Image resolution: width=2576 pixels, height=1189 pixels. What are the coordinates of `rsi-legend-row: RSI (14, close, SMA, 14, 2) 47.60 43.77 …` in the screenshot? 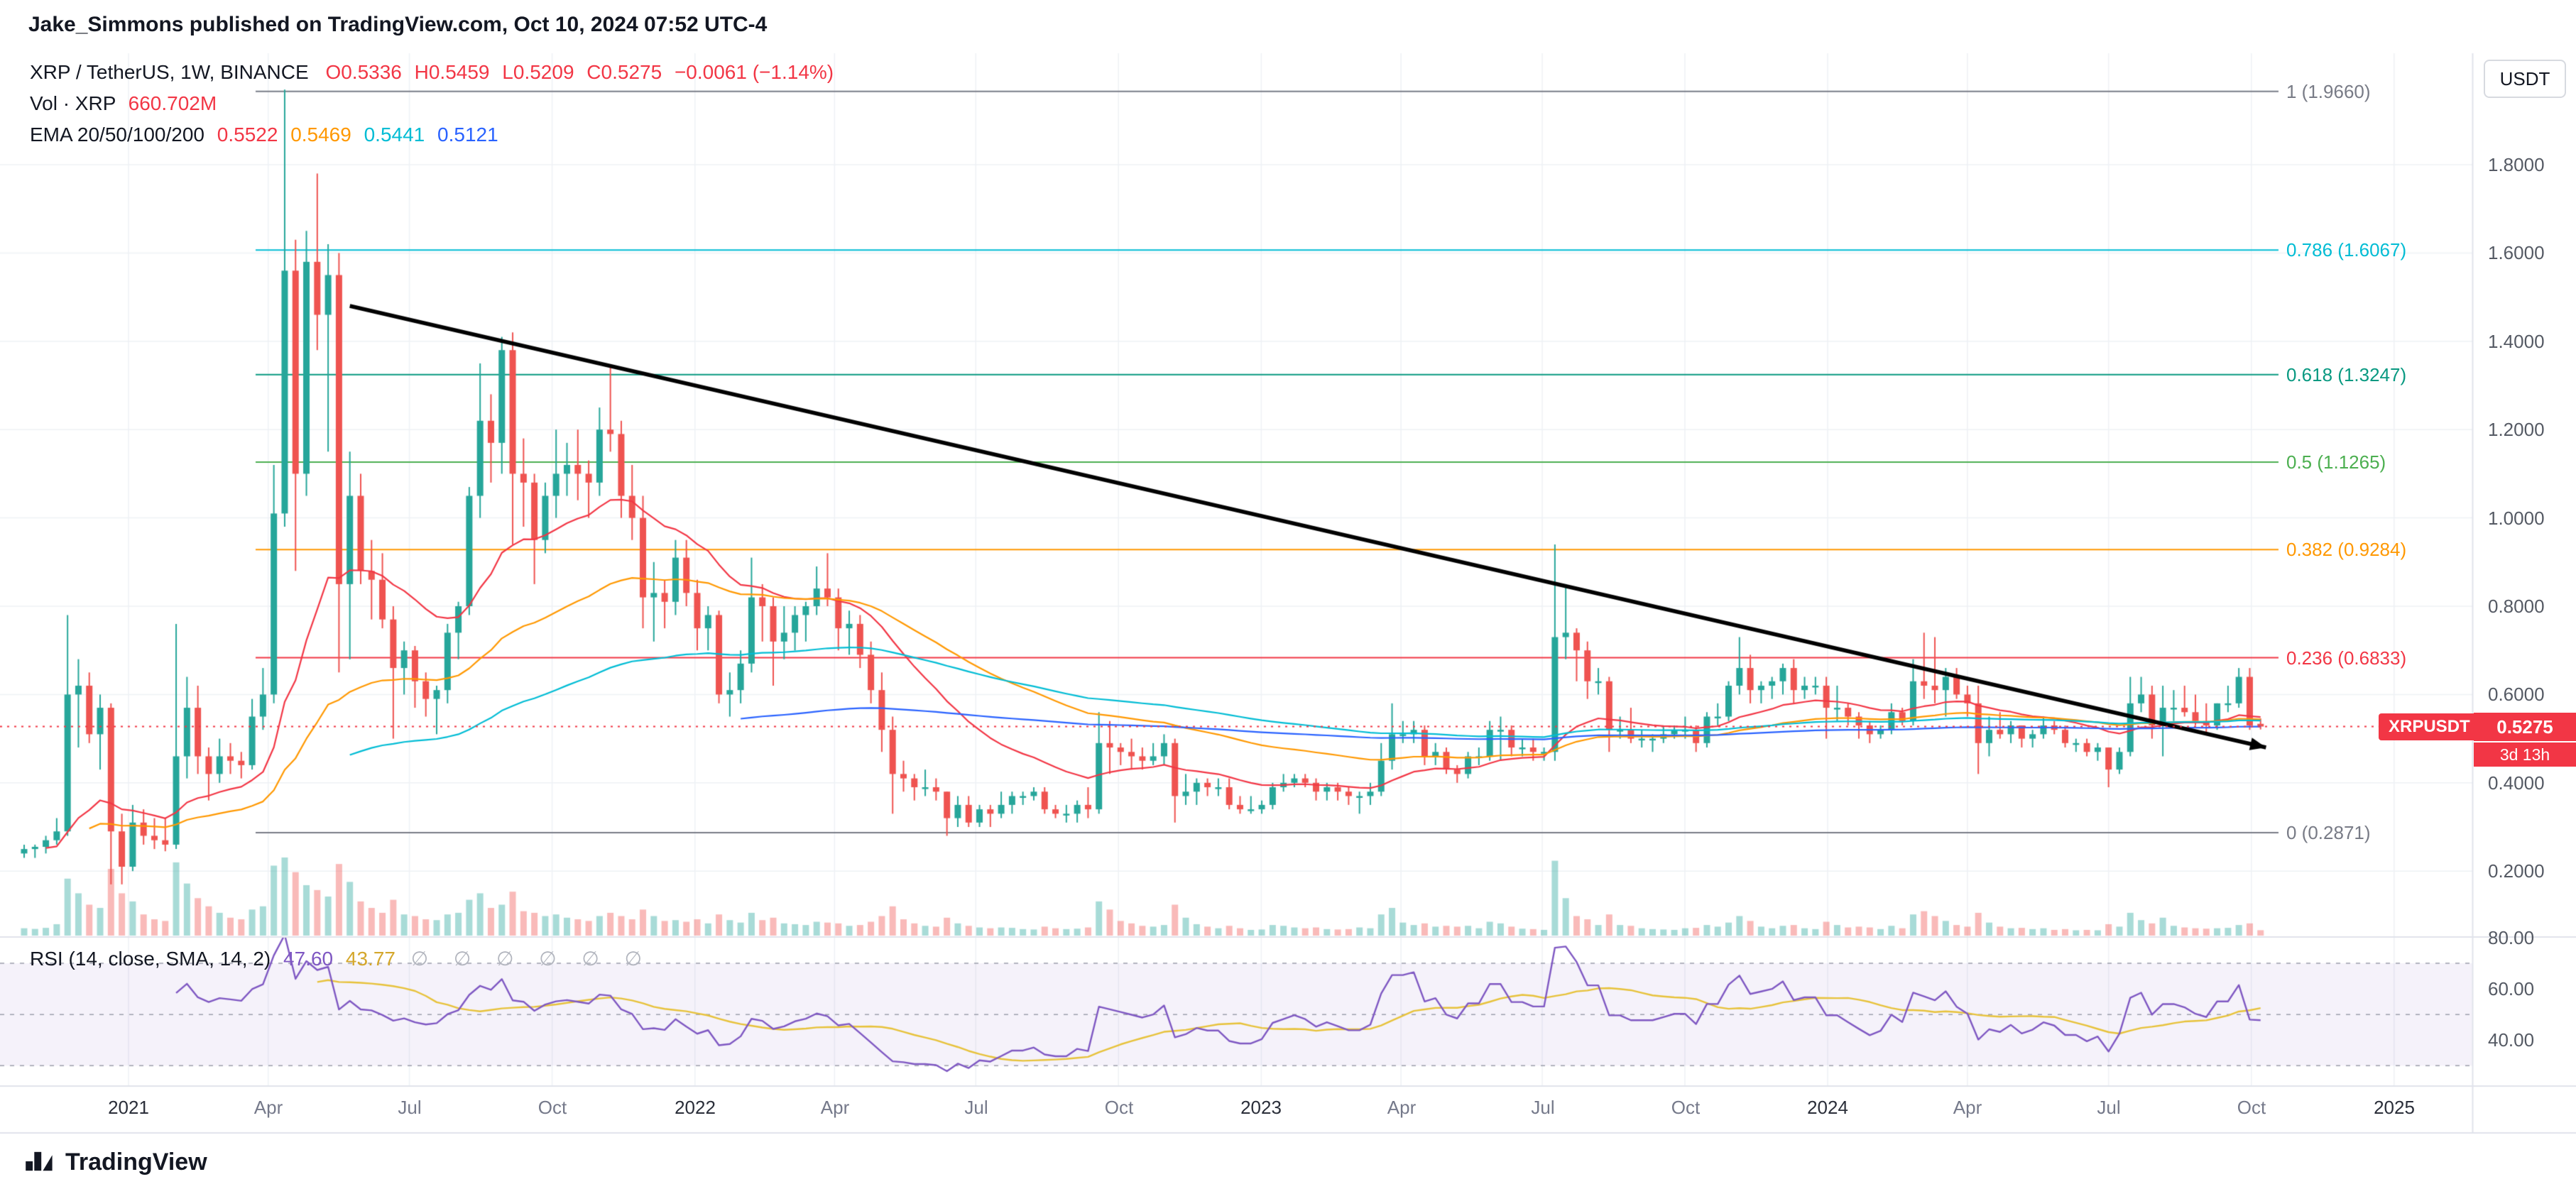 It's located at (341, 959).